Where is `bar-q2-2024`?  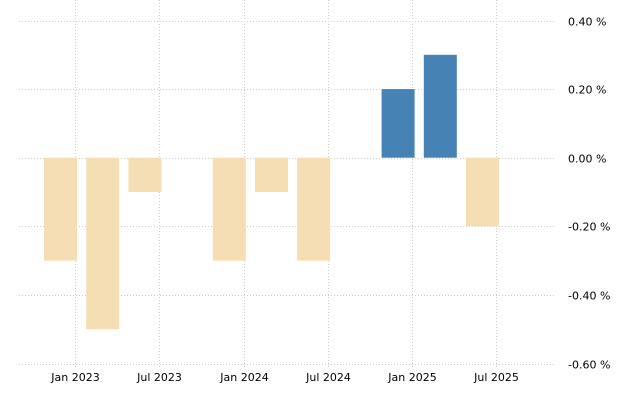 bar-q2-2024 is located at coordinates (314, 209).